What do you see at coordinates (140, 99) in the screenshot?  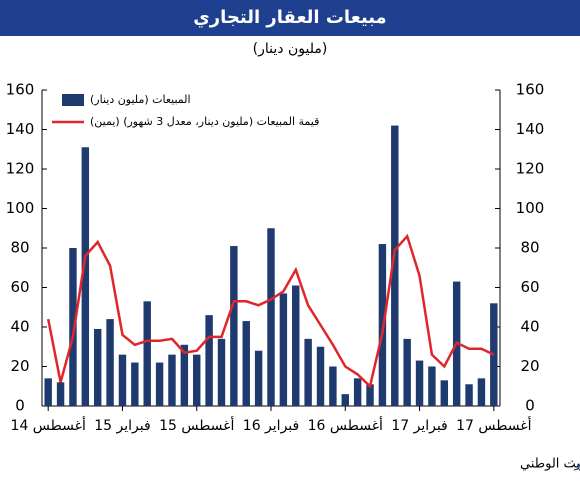 I see `legend-label: المبيعات (مليون دينار)` at bounding box center [140, 99].